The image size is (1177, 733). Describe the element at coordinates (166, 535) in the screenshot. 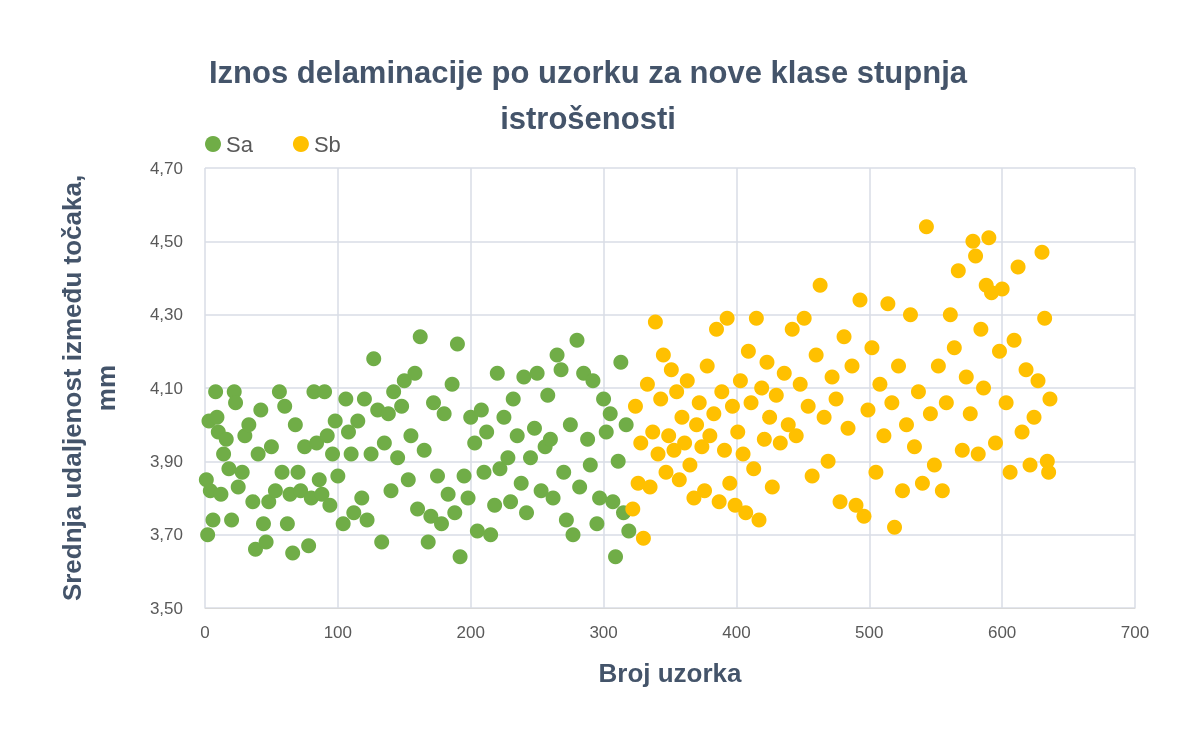

I see `y-tick-label: 3,70` at that location.